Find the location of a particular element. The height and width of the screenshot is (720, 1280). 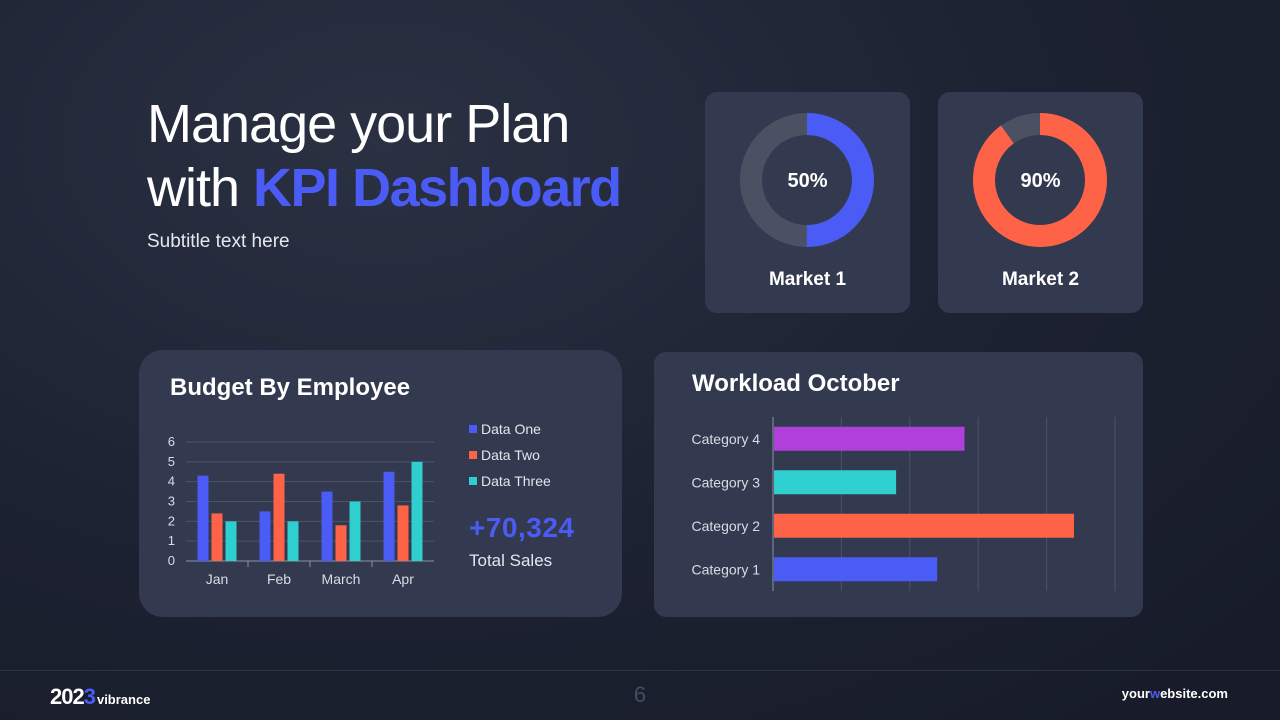

market-2-donut is located at coordinates (1040, 180).